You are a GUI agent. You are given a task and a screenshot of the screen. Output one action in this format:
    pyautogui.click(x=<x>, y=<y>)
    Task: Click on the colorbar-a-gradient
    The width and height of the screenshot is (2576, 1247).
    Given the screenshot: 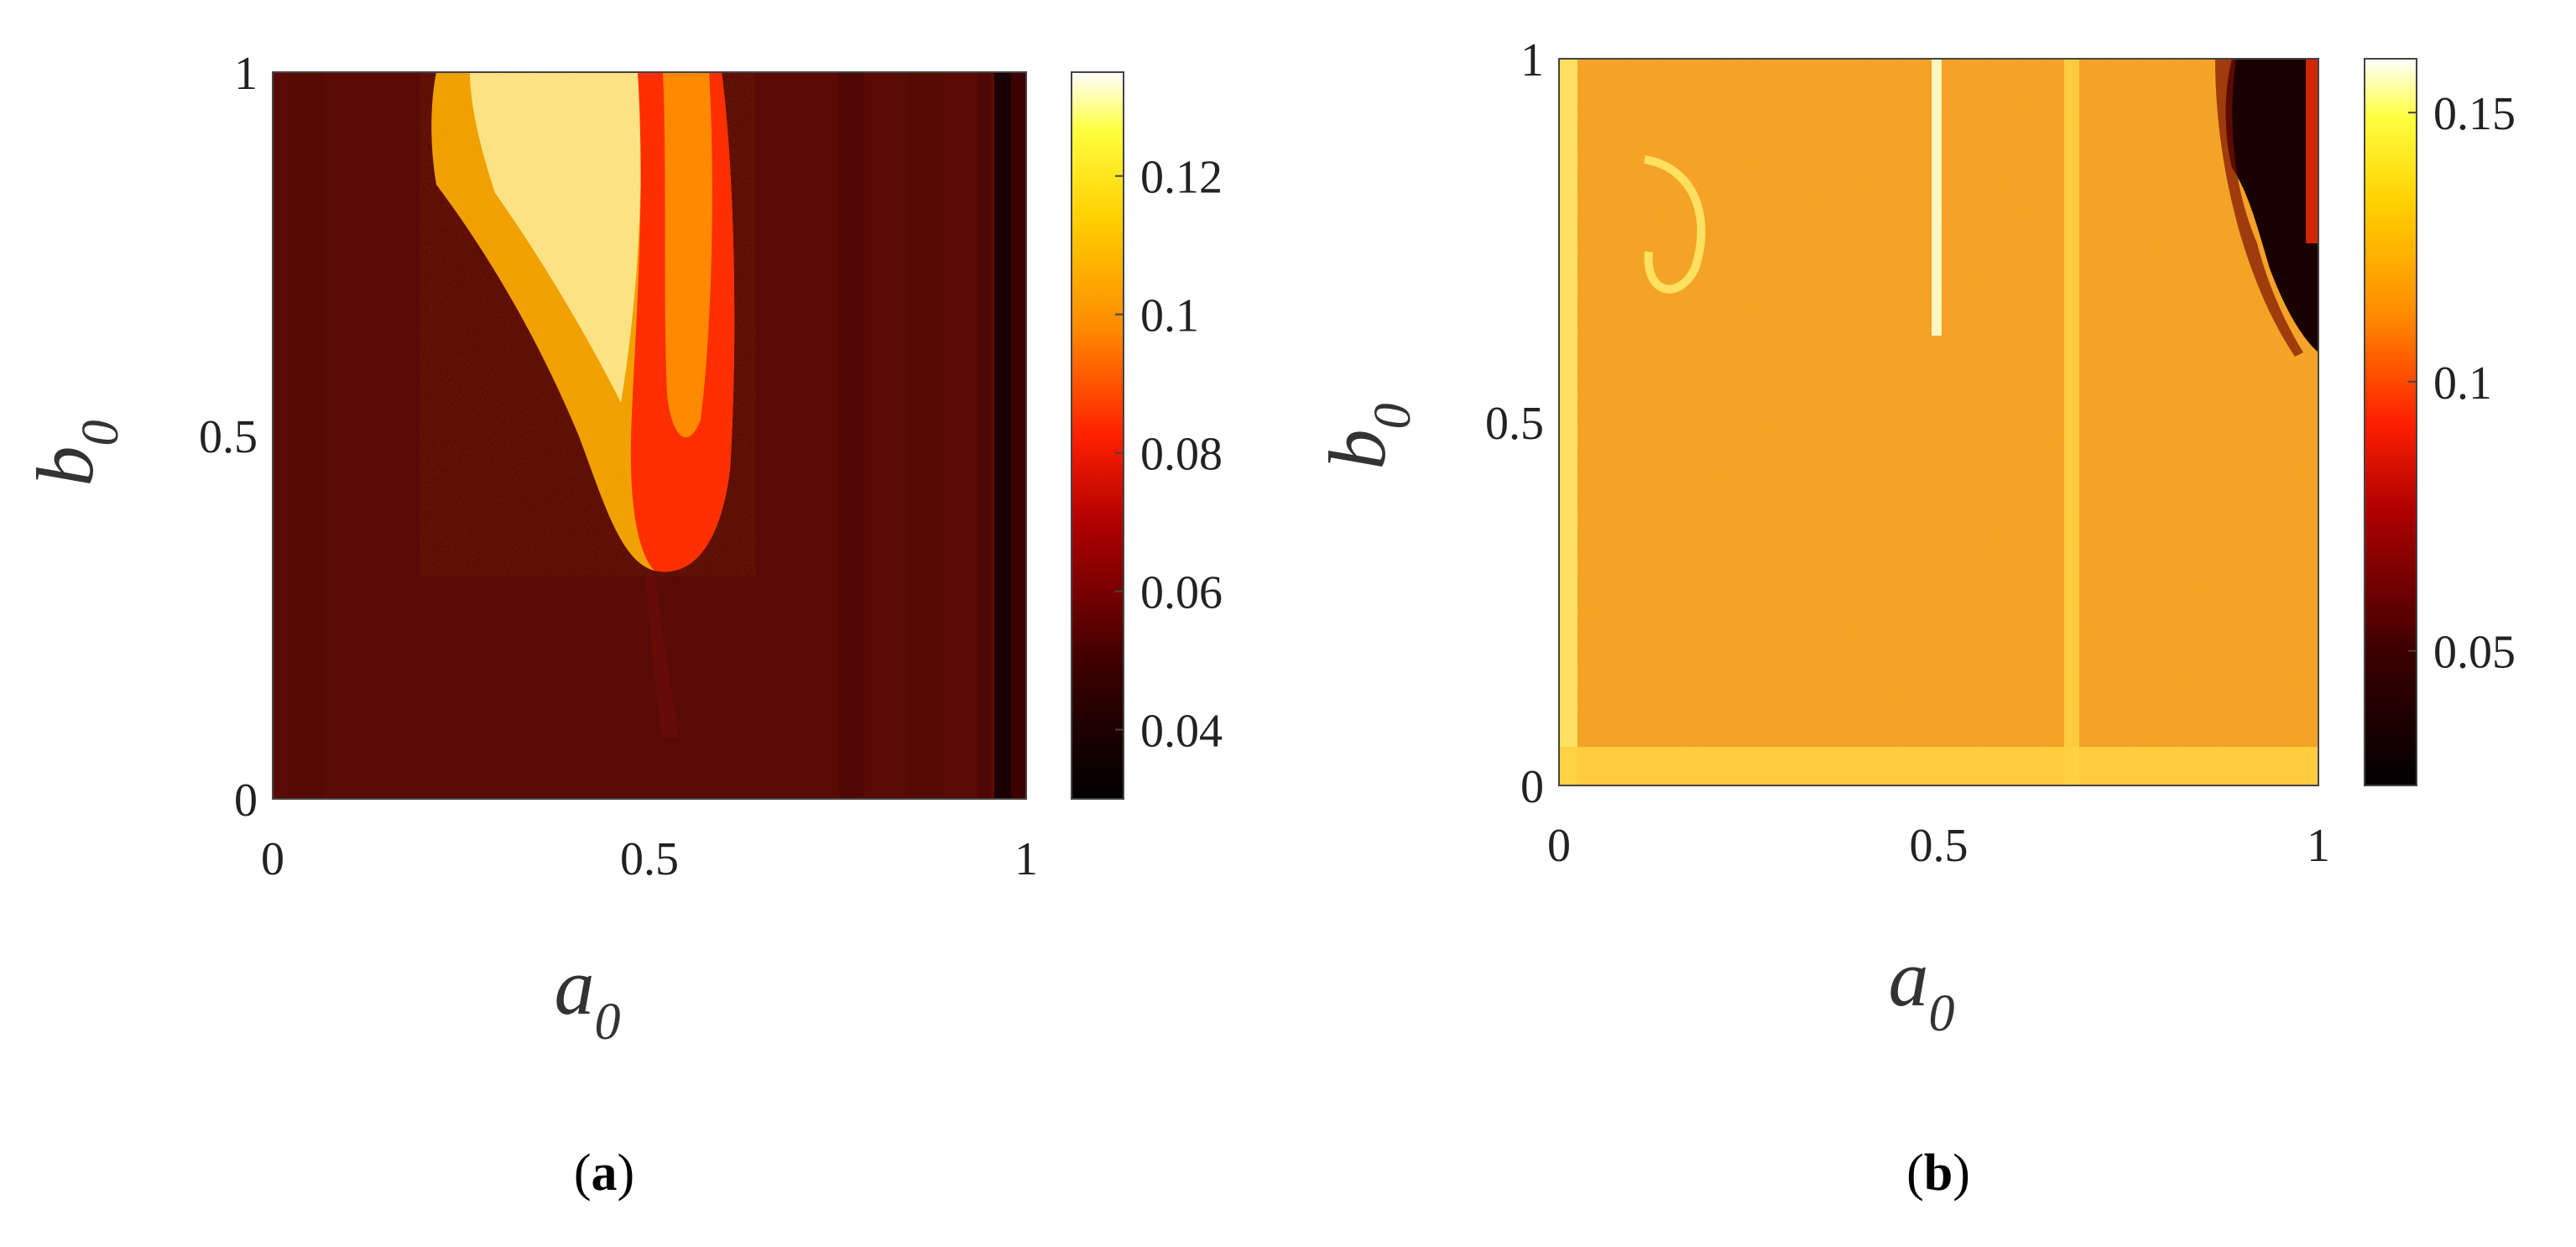 What is the action you would take?
    pyautogui.click(x=1097, y=435)
    